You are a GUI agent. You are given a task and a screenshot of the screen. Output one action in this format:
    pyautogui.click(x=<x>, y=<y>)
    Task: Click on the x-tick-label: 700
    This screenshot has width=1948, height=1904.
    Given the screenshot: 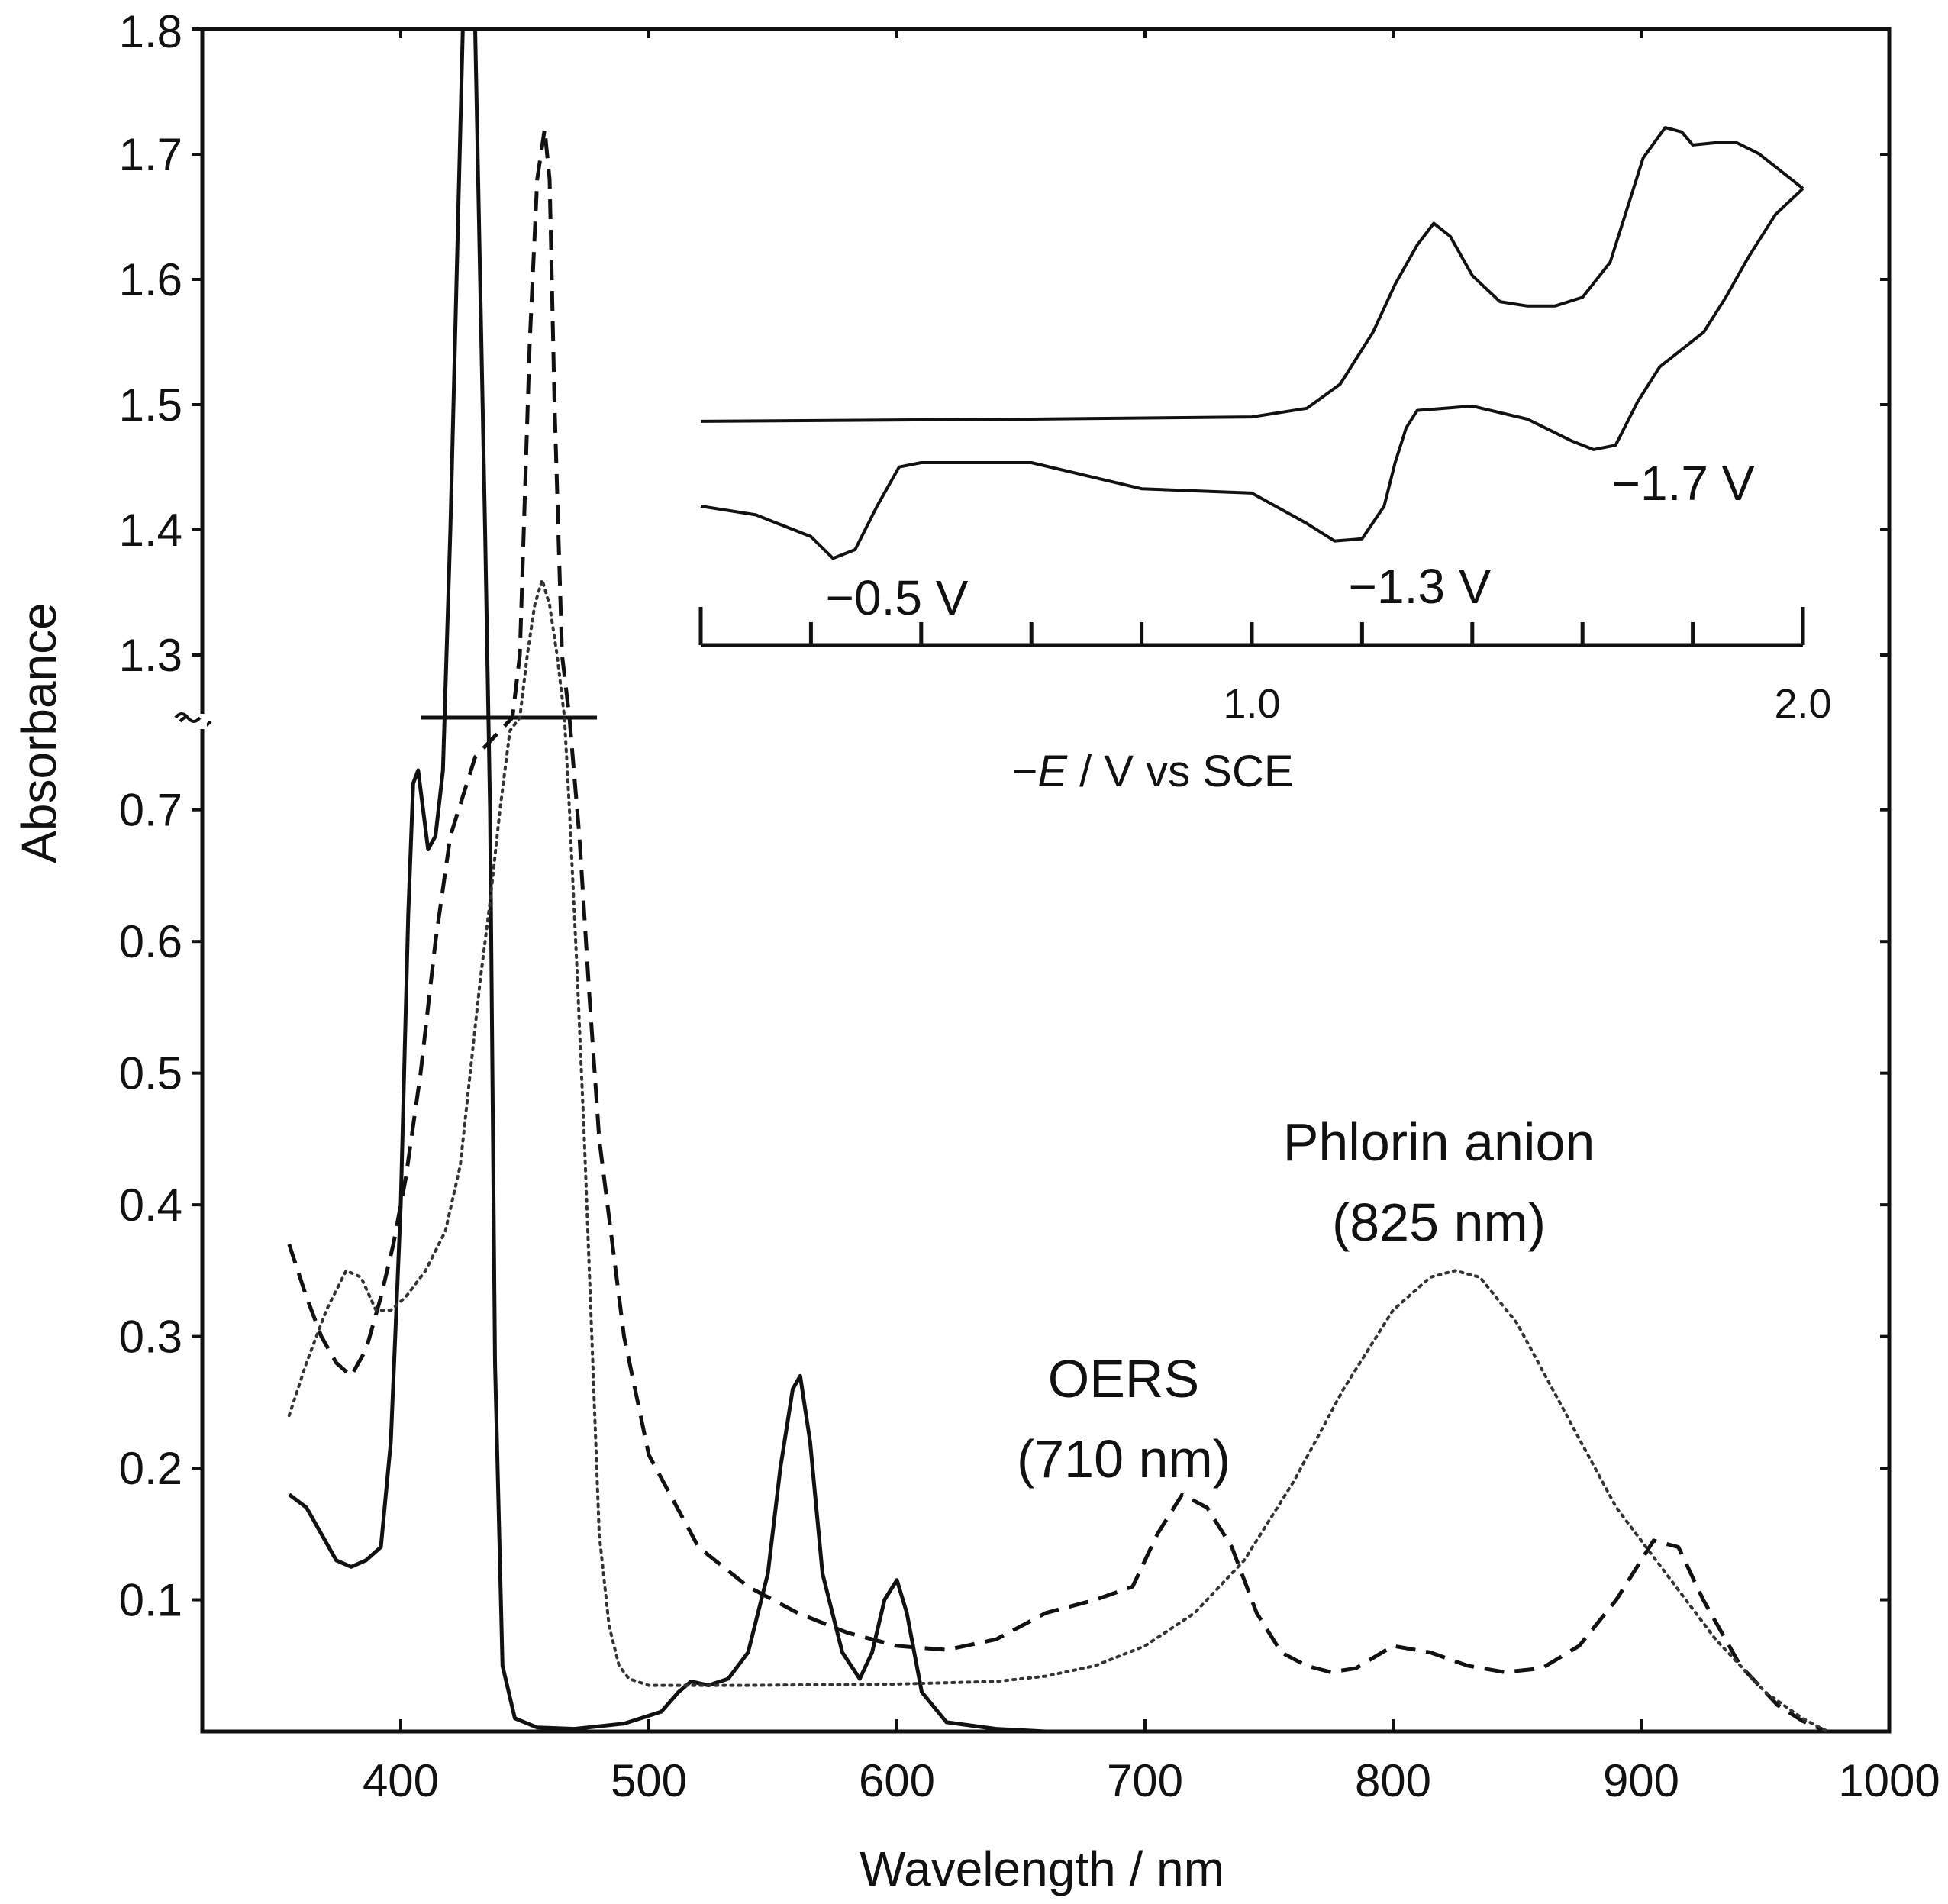 What is the action you would take?
    pyautogui.click(x=1145, y=1780)
    